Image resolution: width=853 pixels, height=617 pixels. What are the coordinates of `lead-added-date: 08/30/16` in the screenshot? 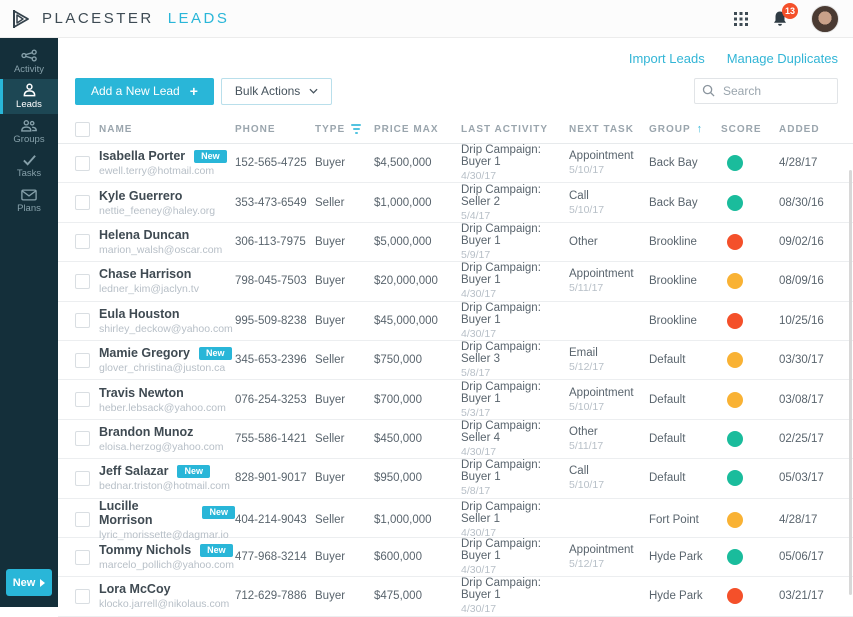 It's located at (801, 202).